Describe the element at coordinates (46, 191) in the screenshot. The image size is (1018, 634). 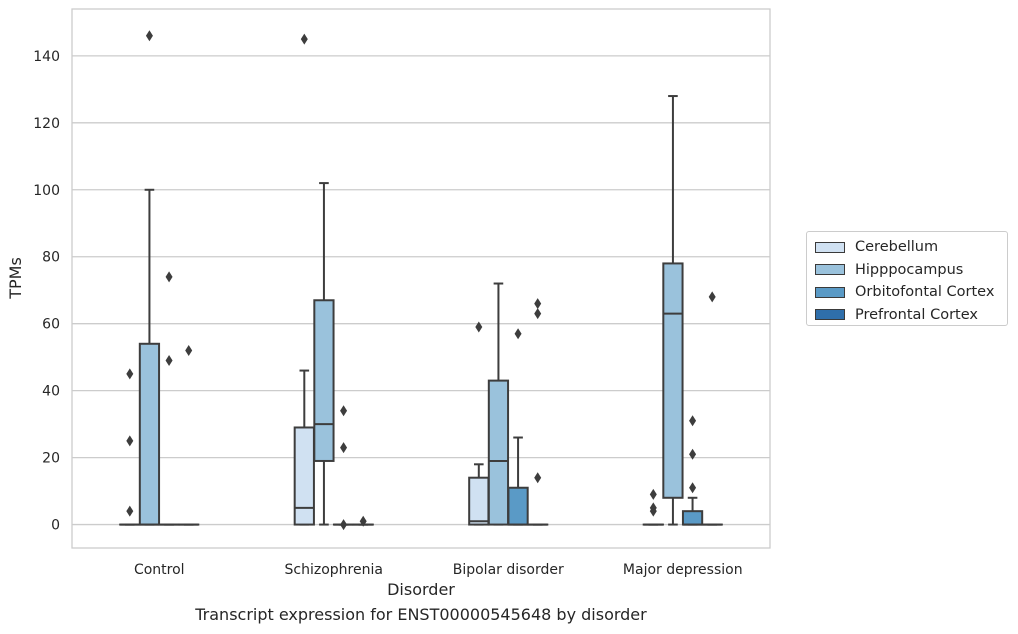
I see `y-tick-label: 100` at that location.